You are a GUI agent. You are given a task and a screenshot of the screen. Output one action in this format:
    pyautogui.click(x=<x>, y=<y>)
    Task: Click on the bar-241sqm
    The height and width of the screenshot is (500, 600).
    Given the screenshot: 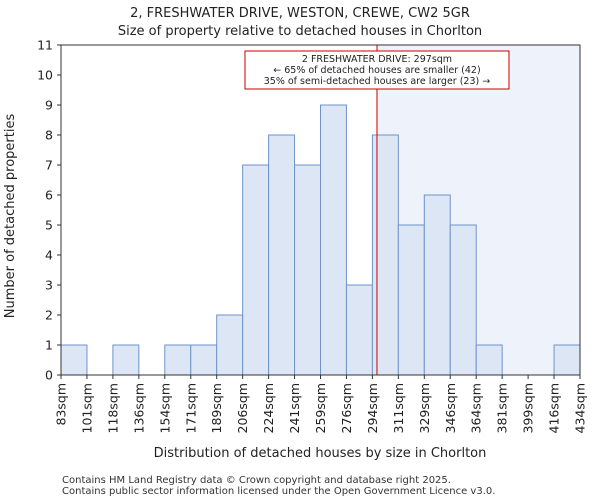 What is the action you would take?
    pyautogui.click(x=307, y=270)
    